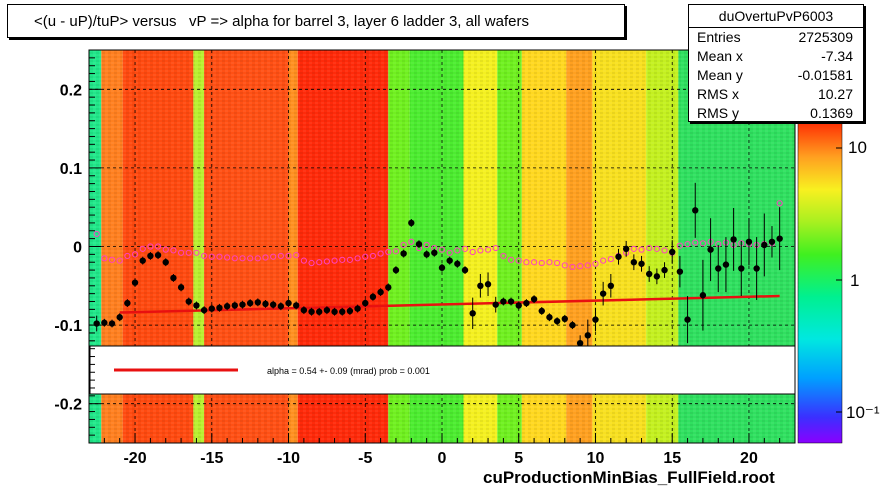 The height and width of the screenshot is (494, 883). I want to click on legend-box: alpha = 0.54 +- 0.09 (mrad) prob = 0.001, so click(442, 370).